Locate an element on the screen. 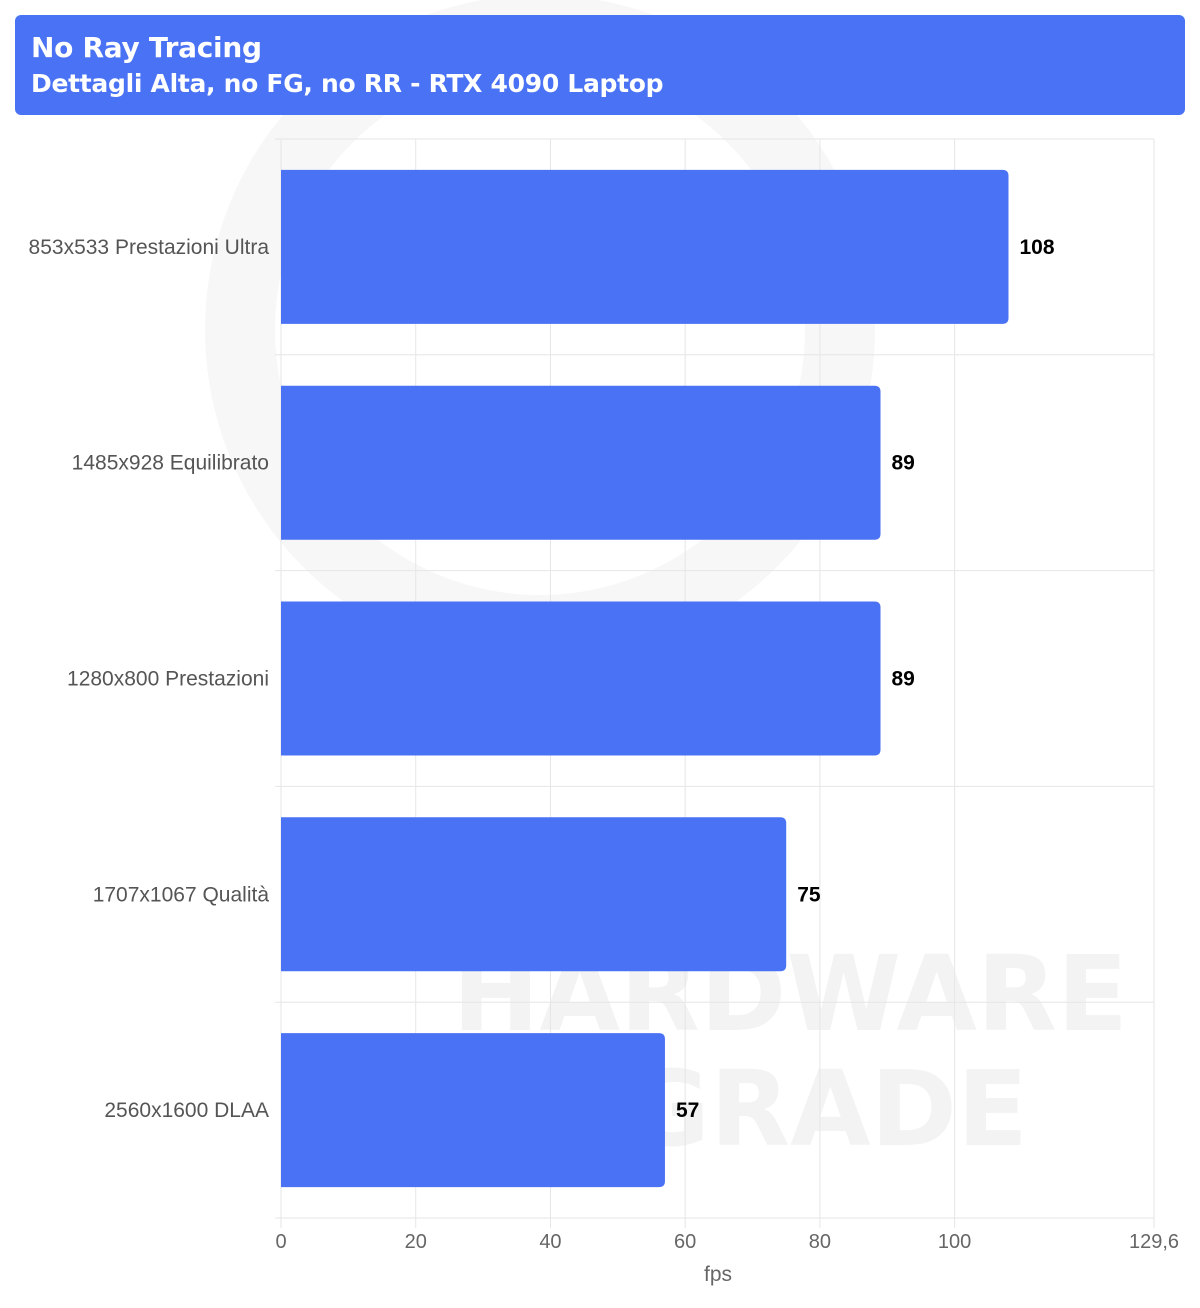 Image resolution: width=1200 pixels, height=1308 pixels. category-label: 2560x1600 DLAA is located at coordinates (186, 1110).